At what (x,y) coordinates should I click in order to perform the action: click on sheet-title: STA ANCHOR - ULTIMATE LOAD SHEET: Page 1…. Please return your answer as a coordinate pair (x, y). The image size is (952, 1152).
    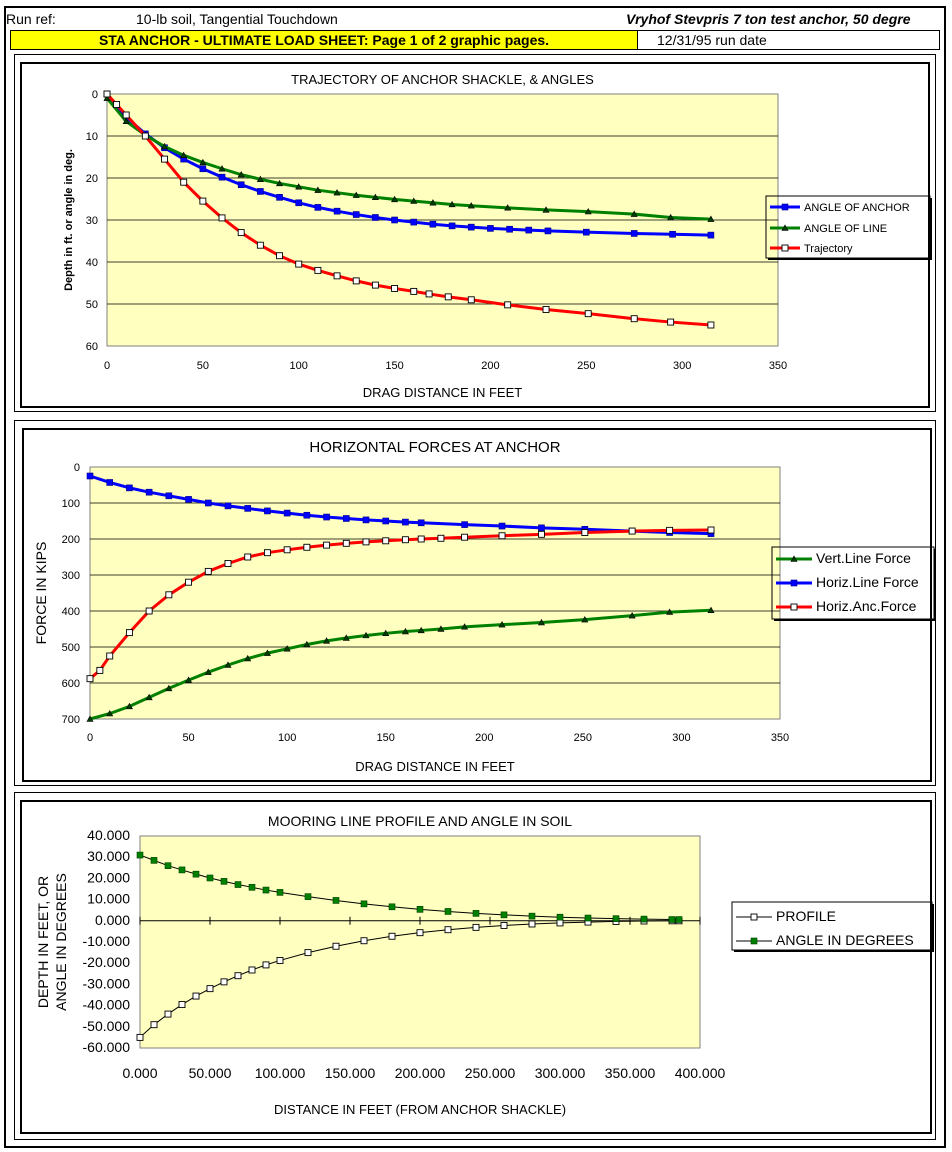
    Looking at the image, I should click on (324, 40).